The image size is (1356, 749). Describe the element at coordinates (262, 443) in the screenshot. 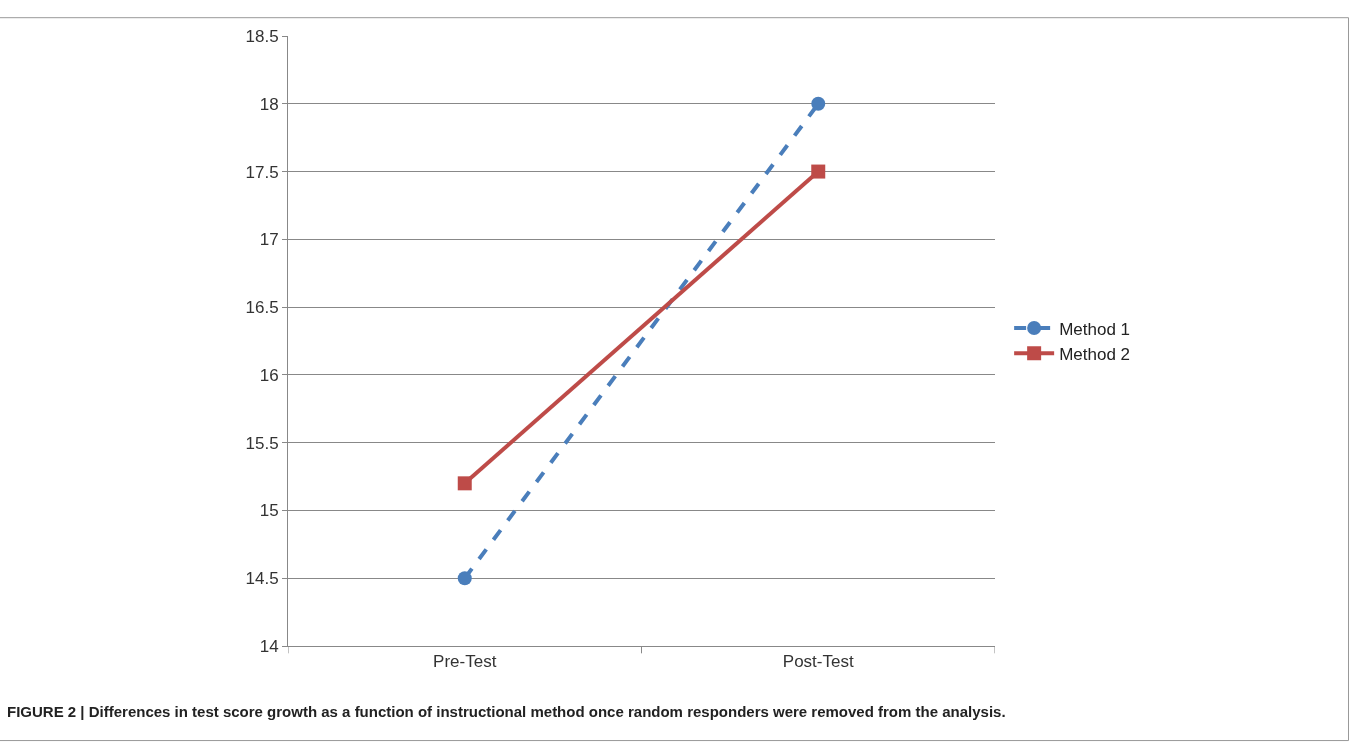

I see `y-tick-label: 15.5` at that location.